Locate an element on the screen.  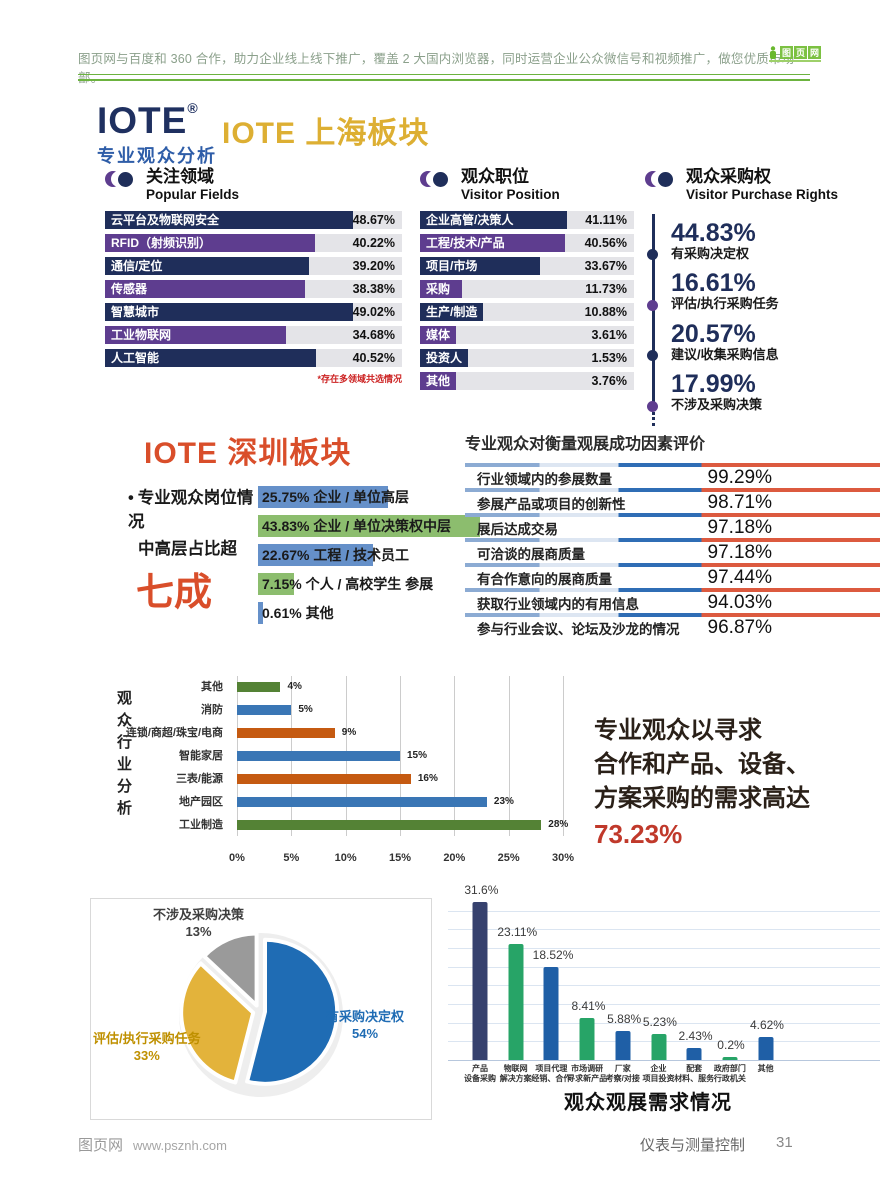
logo-person-icon is located at coordinates (773, 52).